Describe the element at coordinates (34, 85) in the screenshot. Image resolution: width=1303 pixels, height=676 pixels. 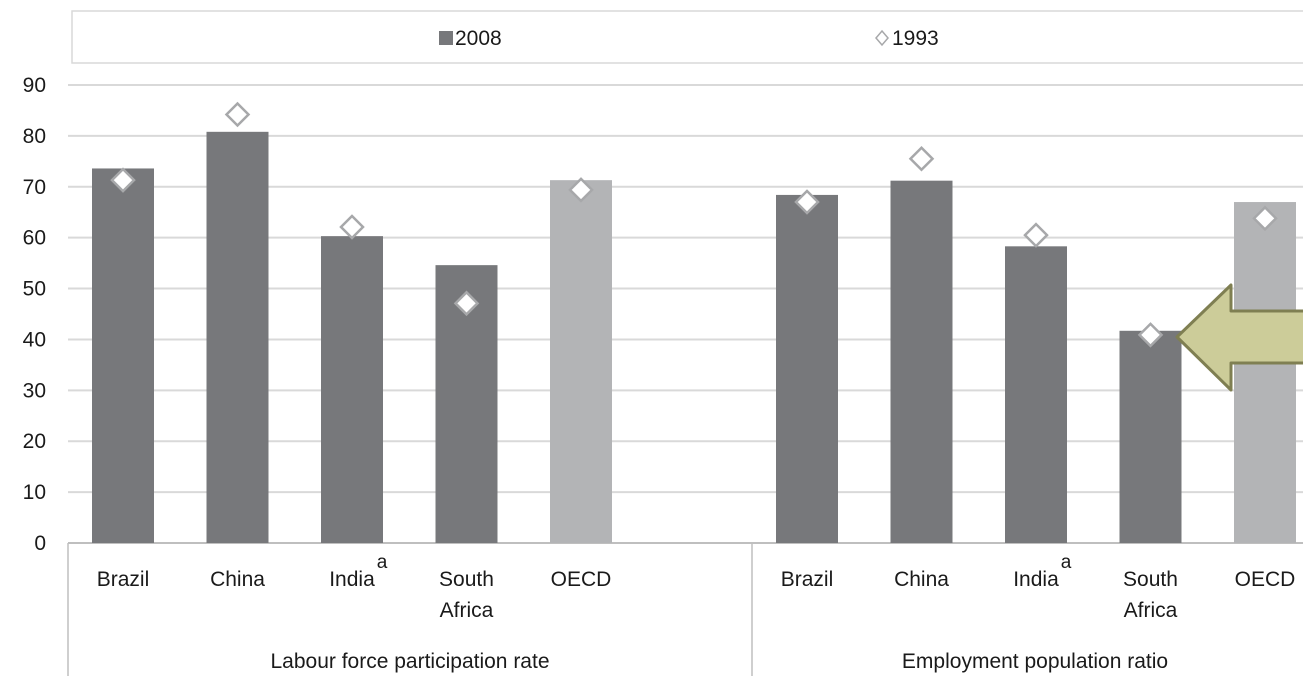
I see `y-tick-label: 90` at that location.